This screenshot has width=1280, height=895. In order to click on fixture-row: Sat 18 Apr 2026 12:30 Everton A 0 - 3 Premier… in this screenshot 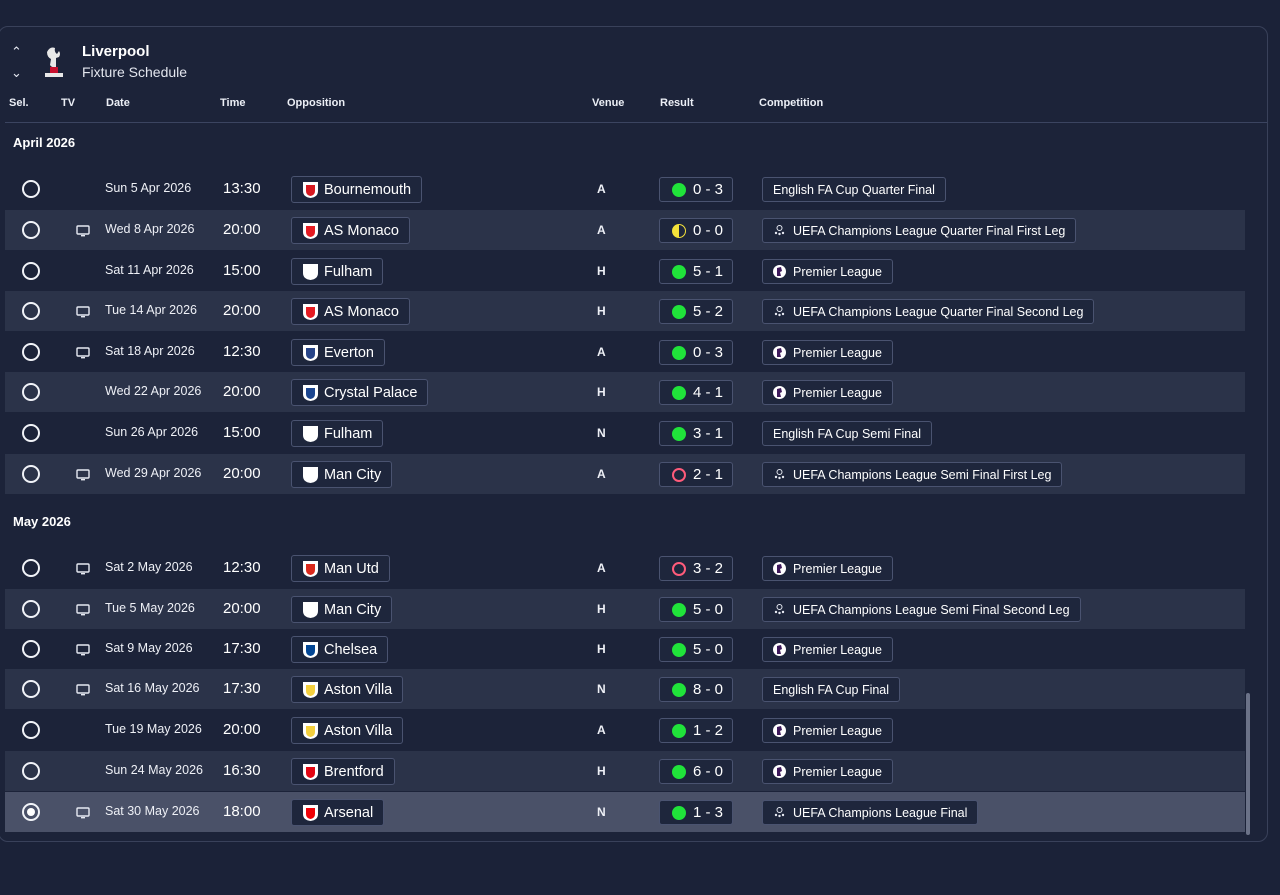, I will do `click(625, 352)`.